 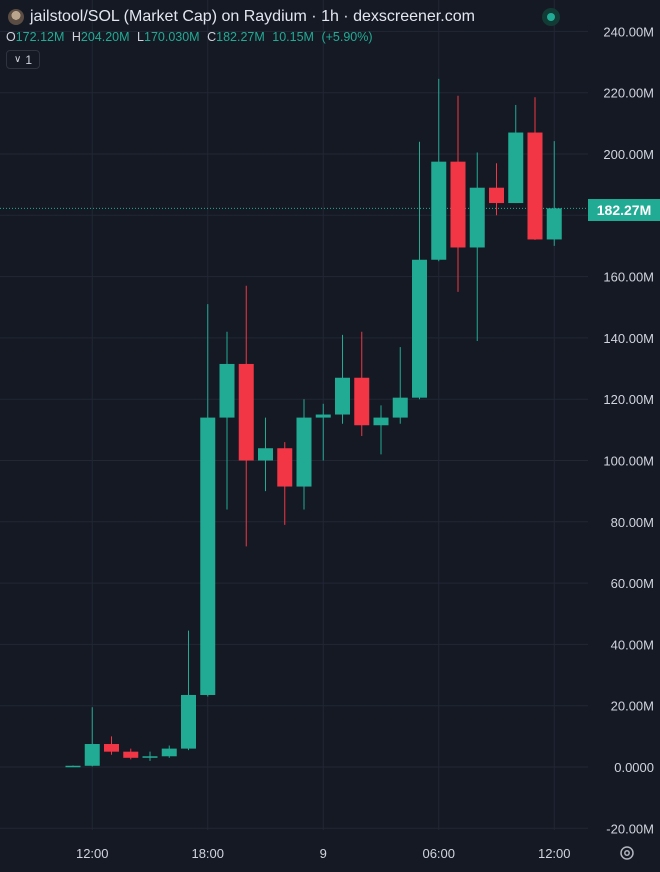 I want to click on open-label: O, so click(x=11, y=37).